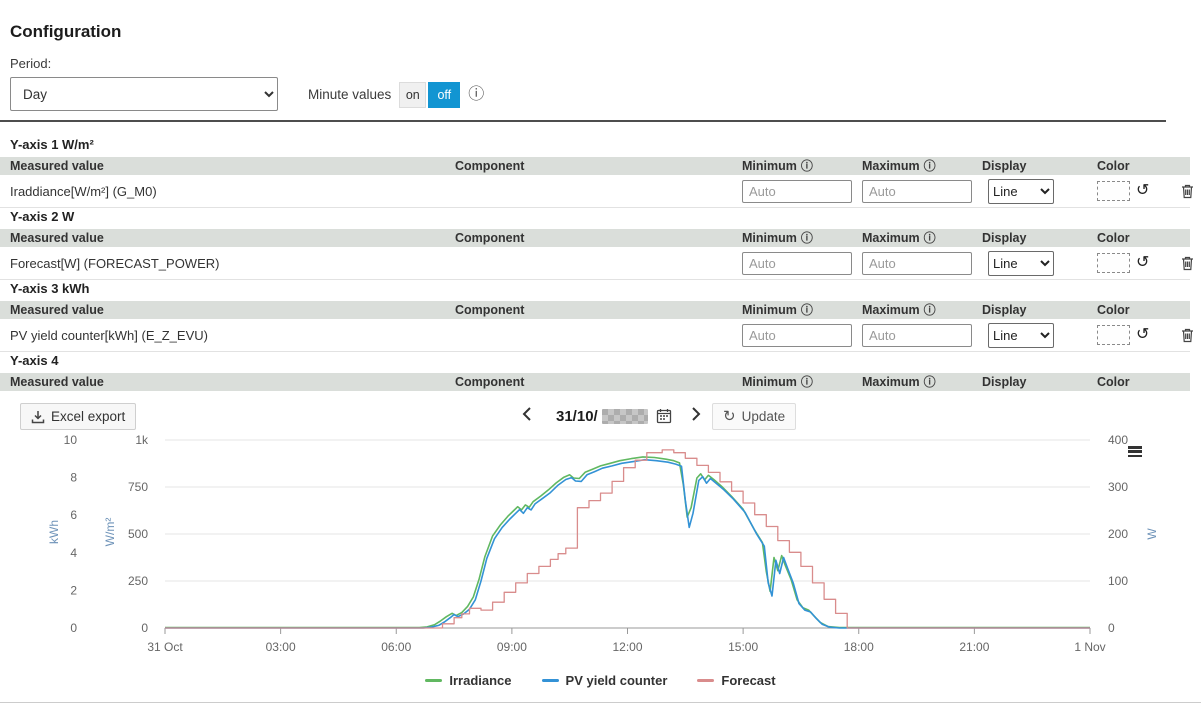 The height and width of the screenshot is (706, 1201). I want to click on measured-value-label: Forecast[W] (FORECAST_POWER), so click(115, 263).